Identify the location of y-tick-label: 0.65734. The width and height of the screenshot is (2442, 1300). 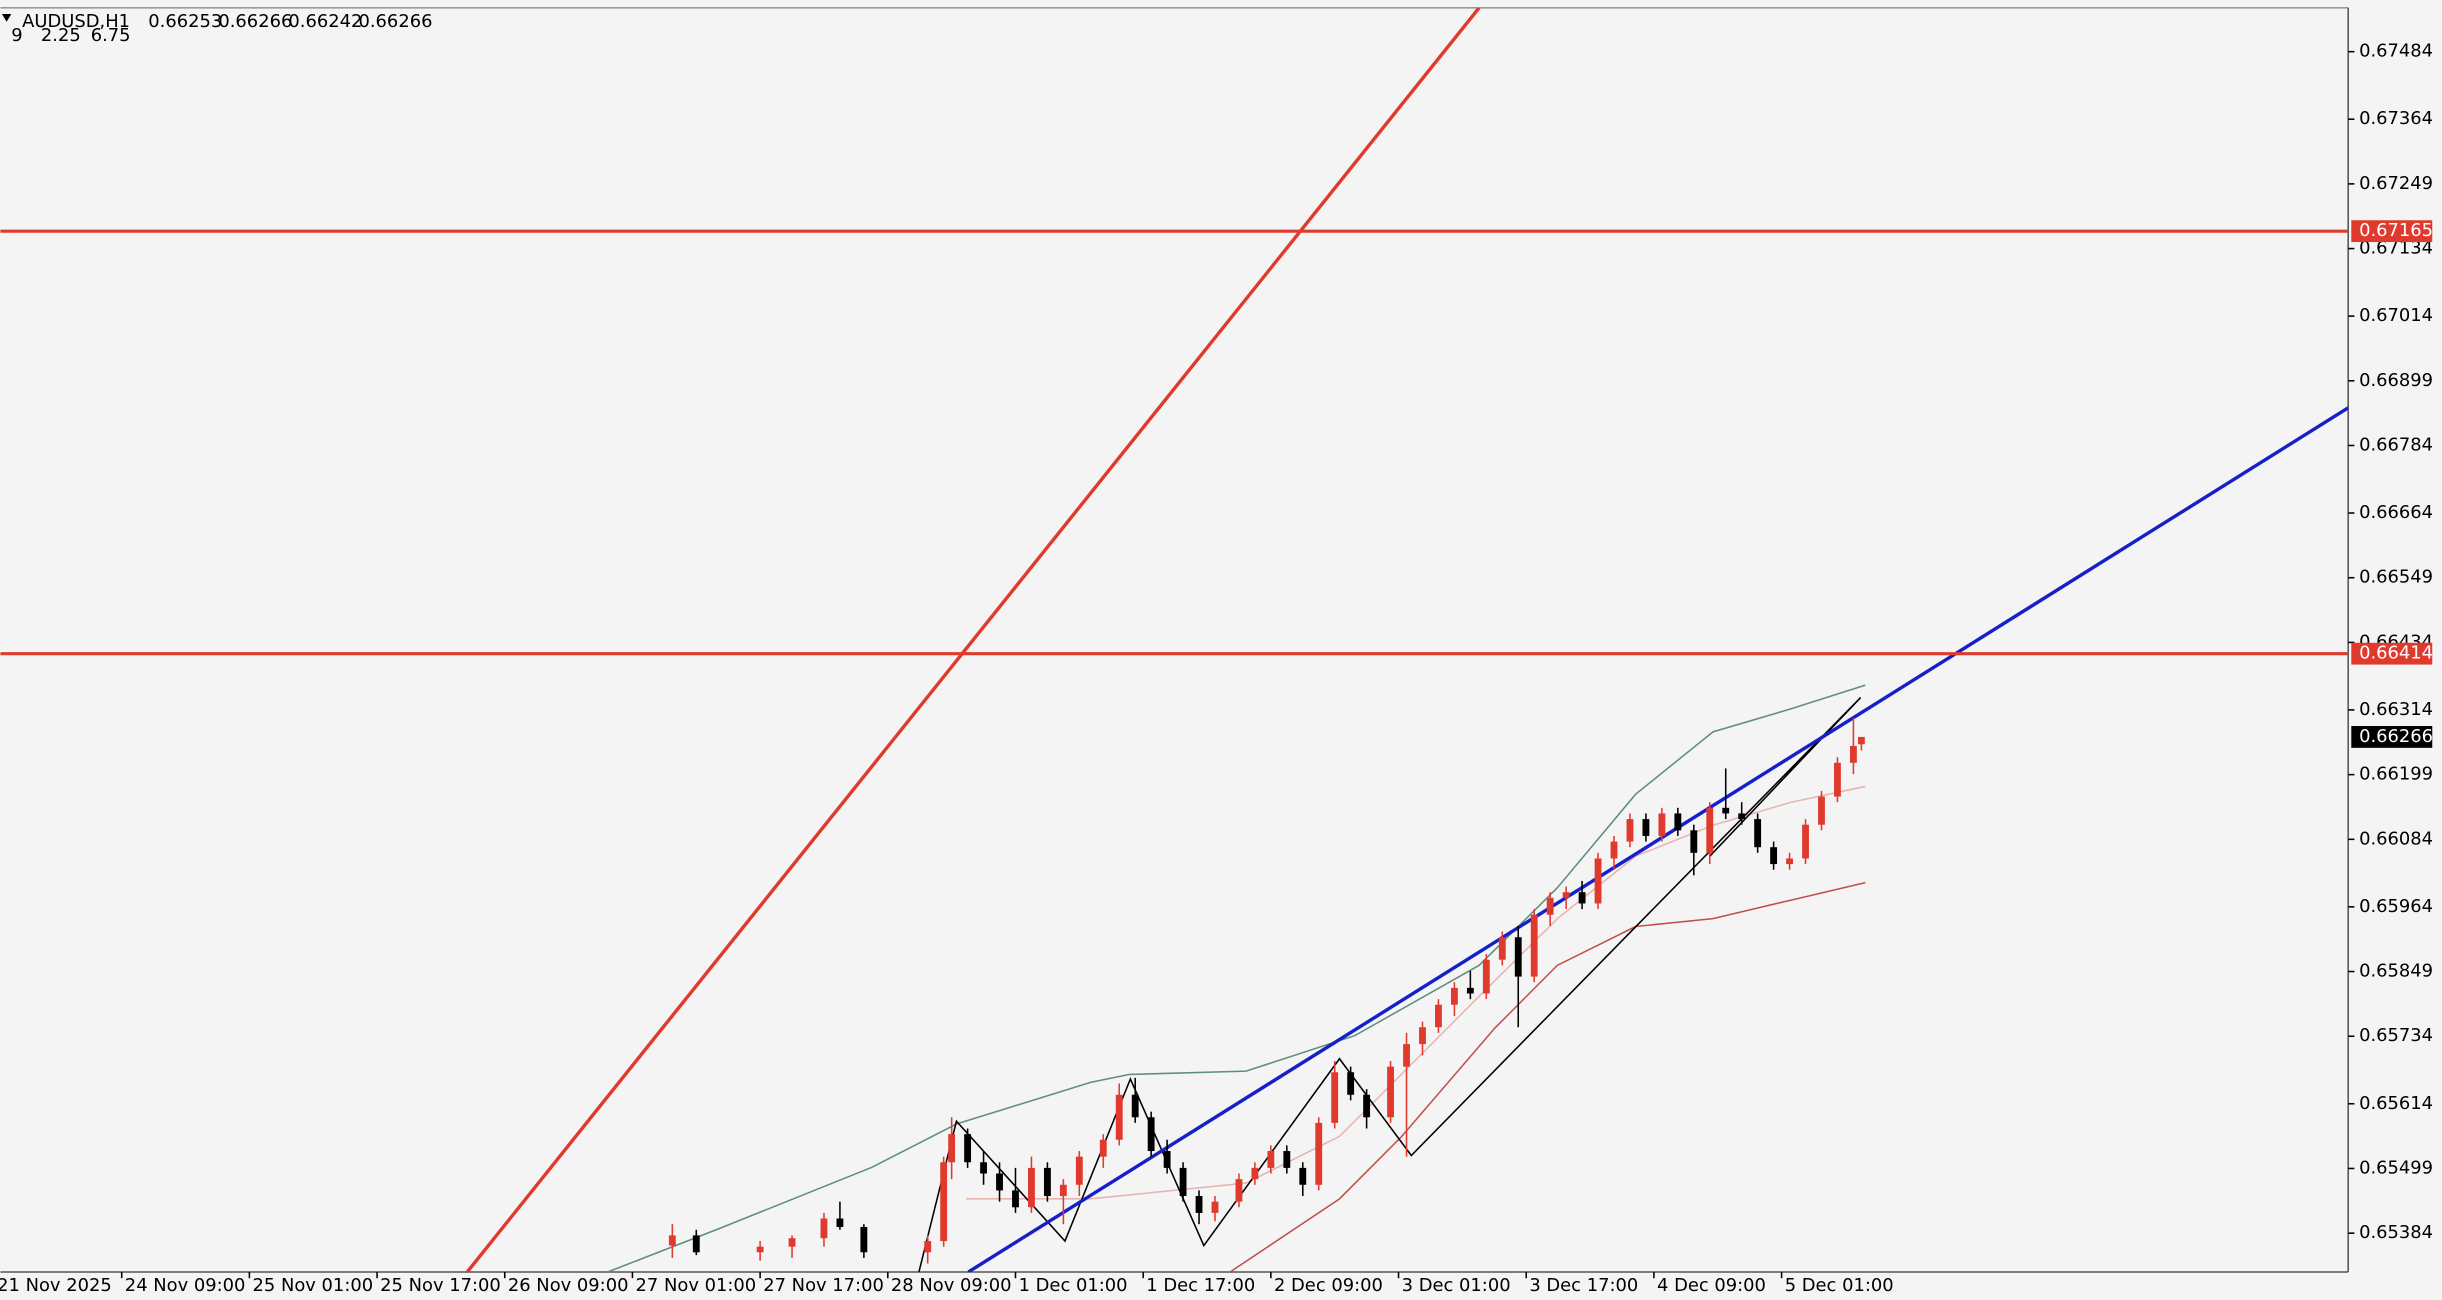
(2396, 1035).